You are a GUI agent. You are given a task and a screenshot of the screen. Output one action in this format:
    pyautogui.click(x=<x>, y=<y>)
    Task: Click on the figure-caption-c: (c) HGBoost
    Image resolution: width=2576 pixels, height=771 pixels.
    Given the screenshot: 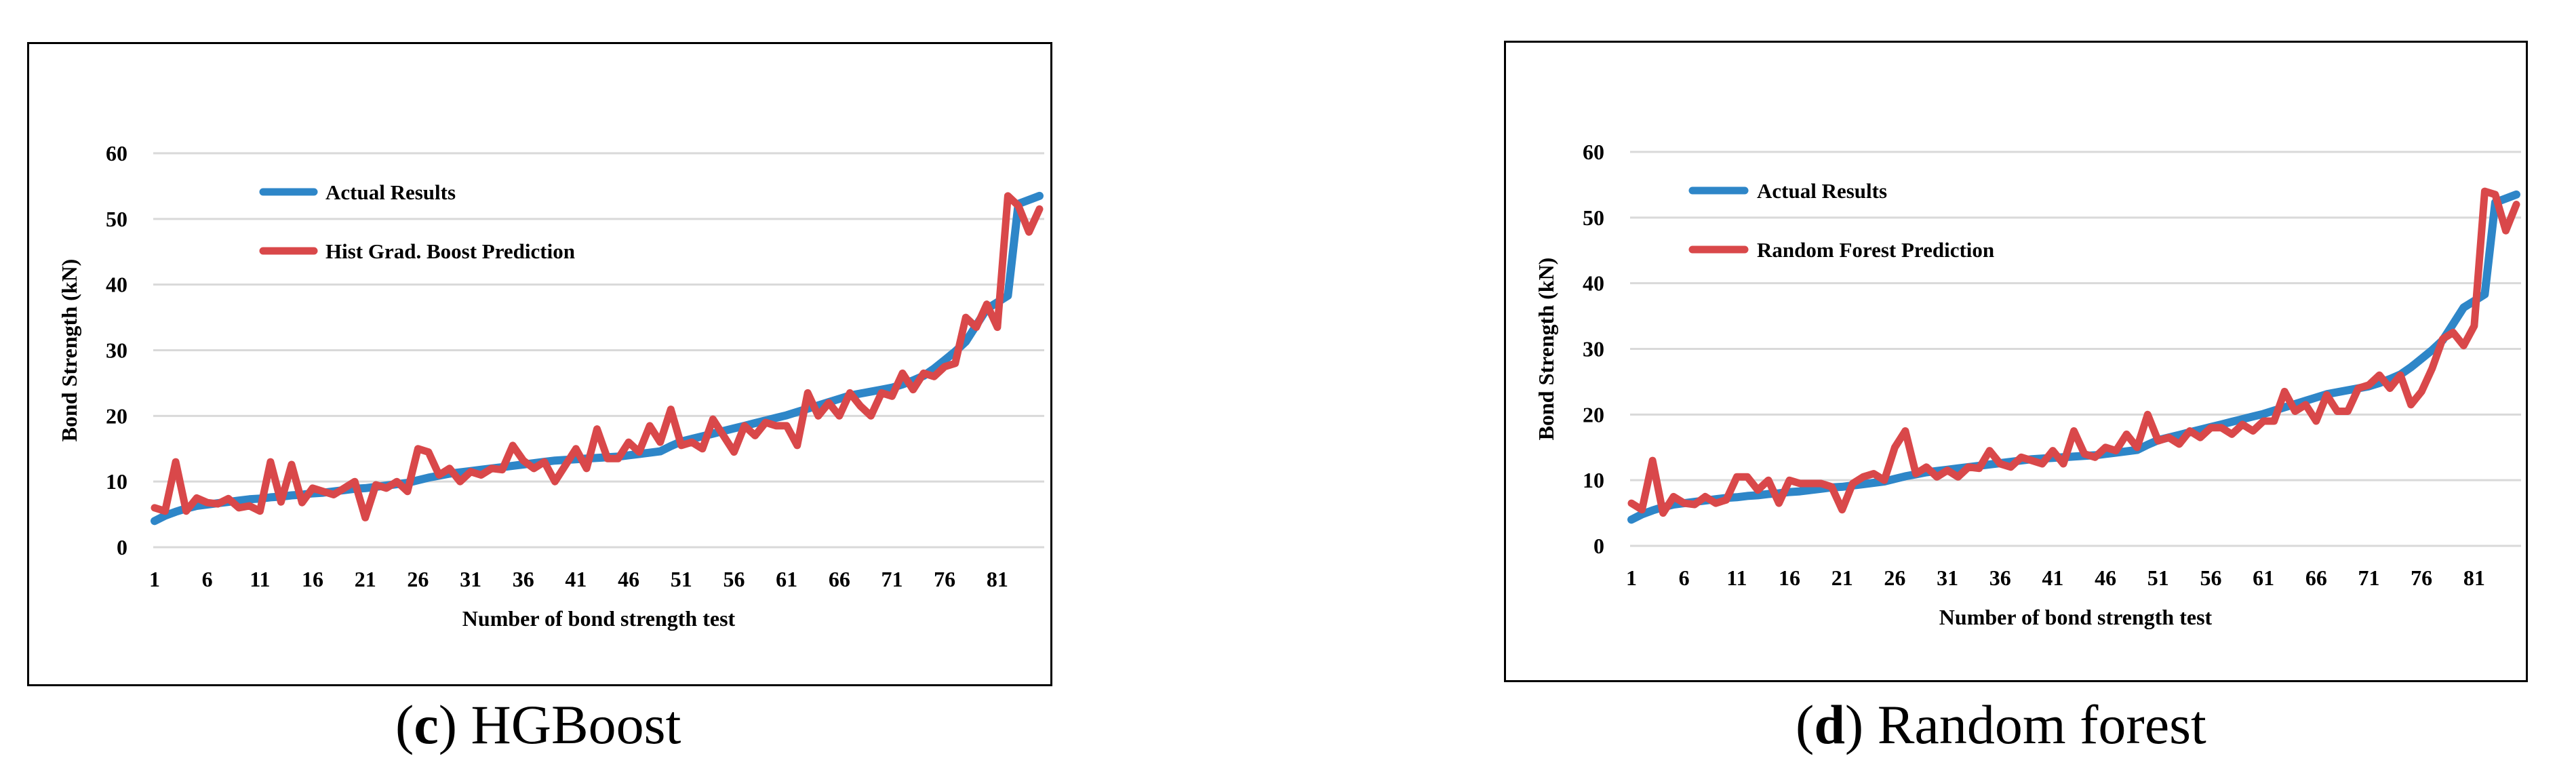 What is the action you would take?
    pyautogui.click(x=538, y=725)
    